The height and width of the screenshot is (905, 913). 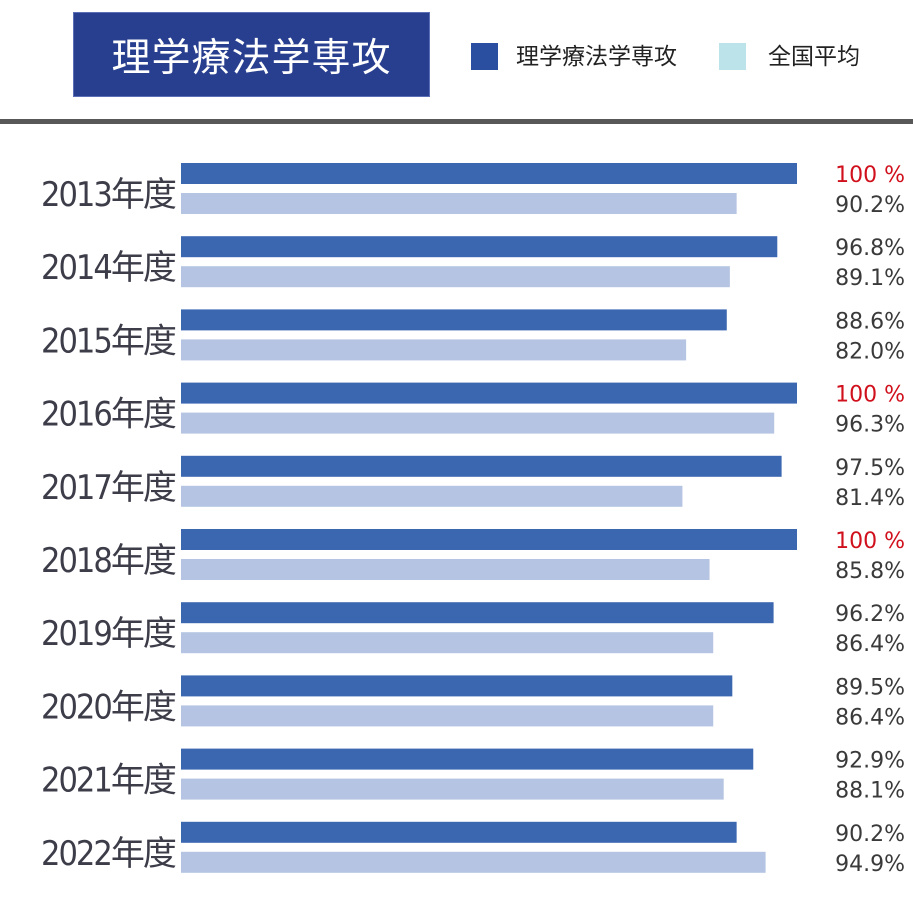 What do you see at coordinates (251, 58) in the screenshot?
I see `chart-title: 理学療法学専攻` at bounding box center [251, 58].